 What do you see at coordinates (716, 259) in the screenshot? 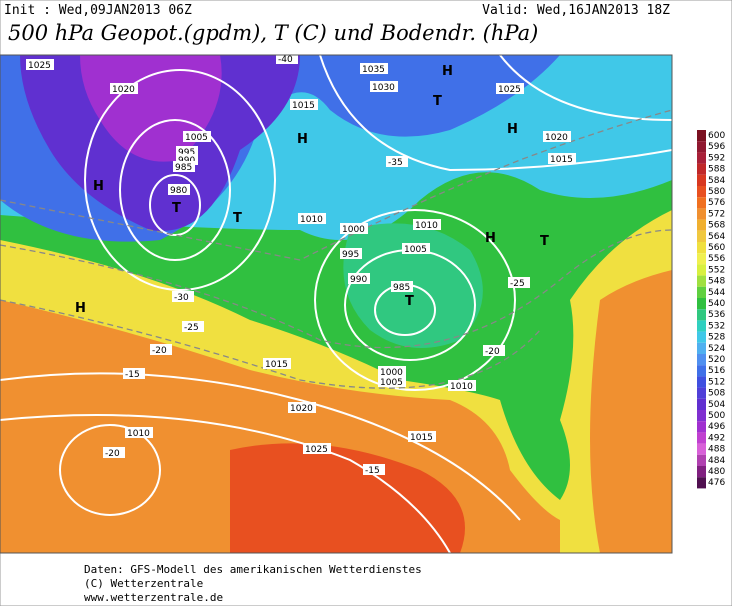
I see `colorbar-label: 556` at bounding box center [716, 259].